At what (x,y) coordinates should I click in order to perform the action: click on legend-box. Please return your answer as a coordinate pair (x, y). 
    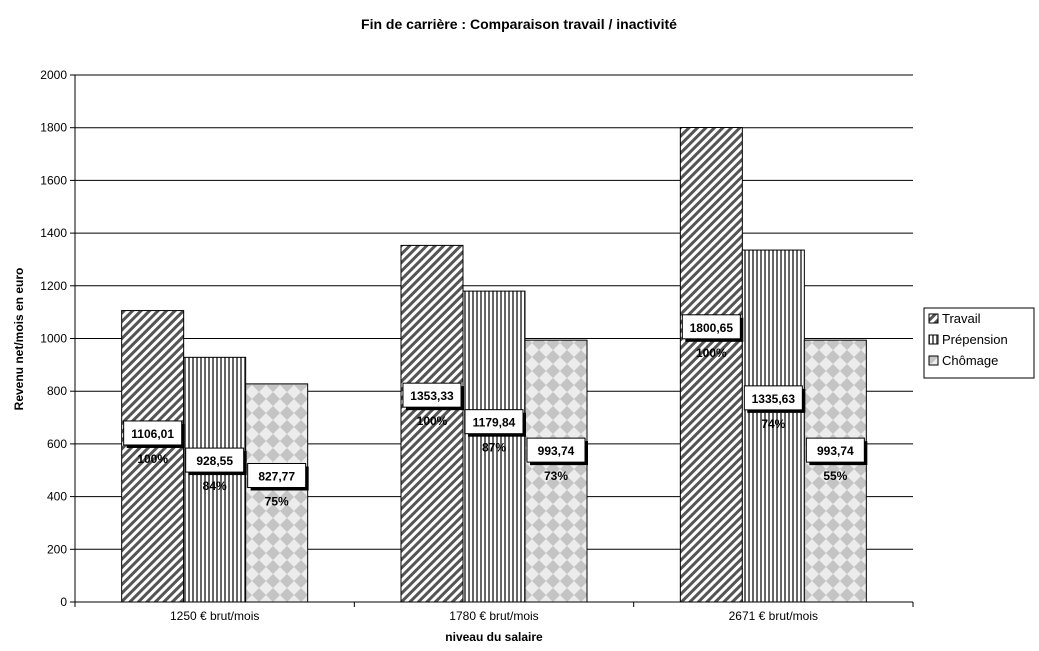
    Looking at the image, I should click on (979, 343).